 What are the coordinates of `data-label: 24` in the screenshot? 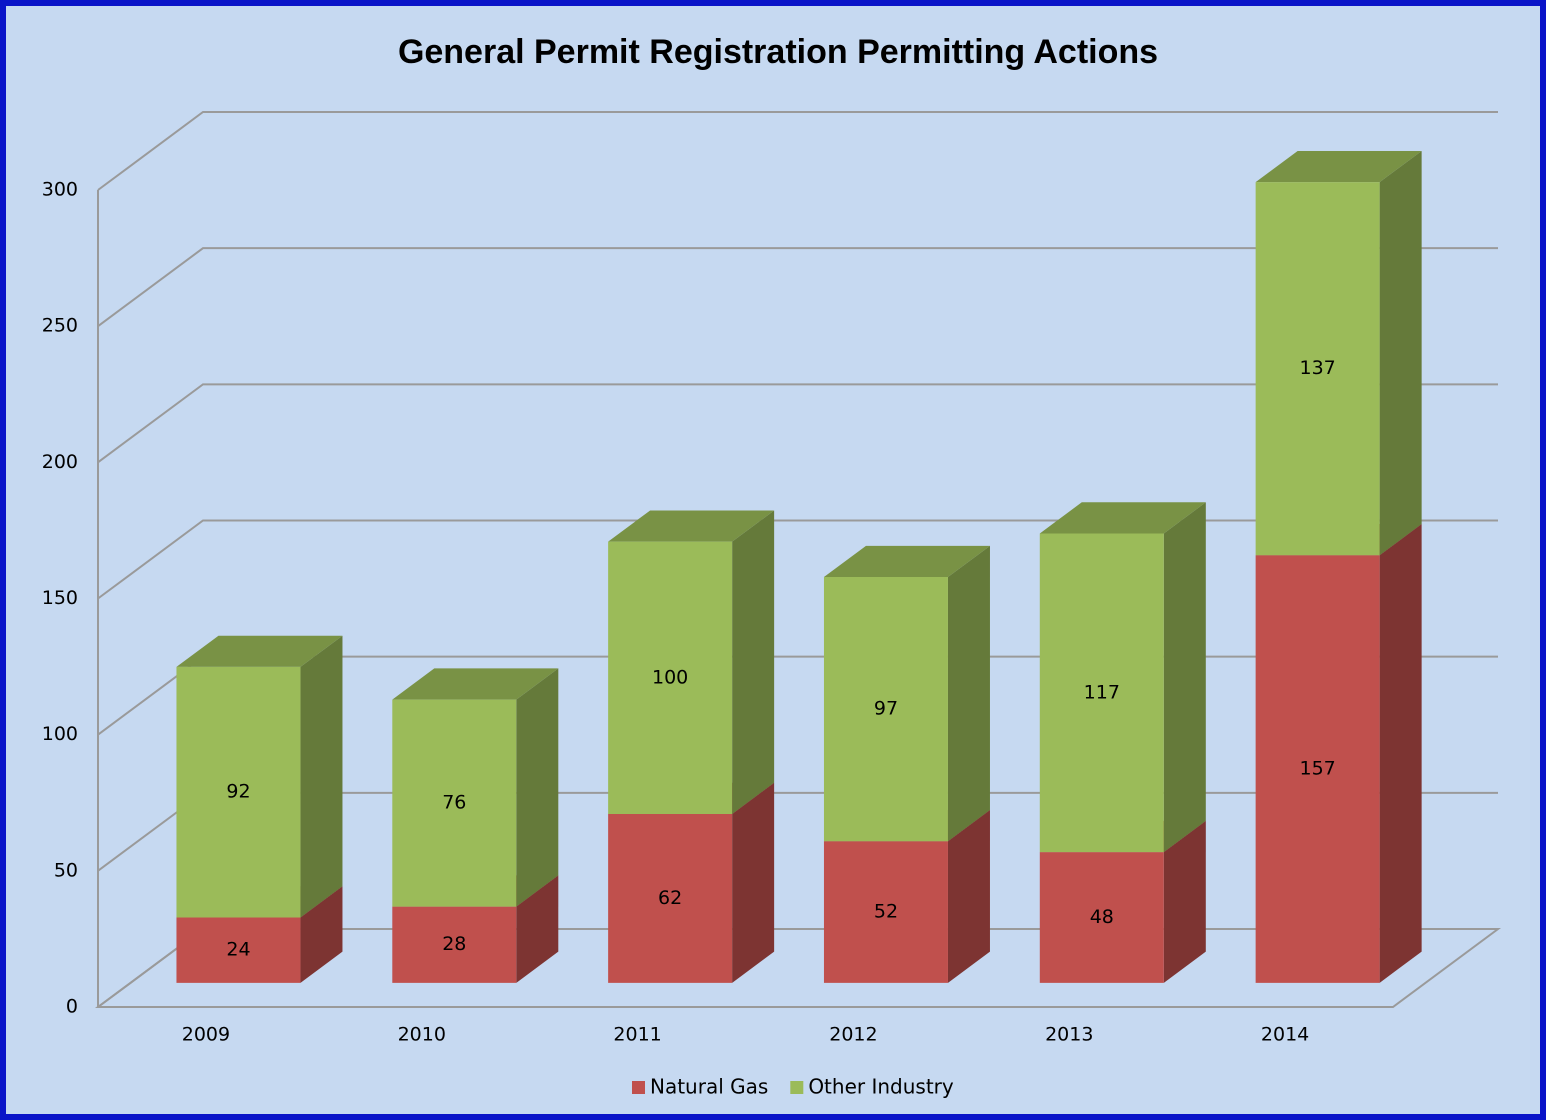 It's located at (238, 950).